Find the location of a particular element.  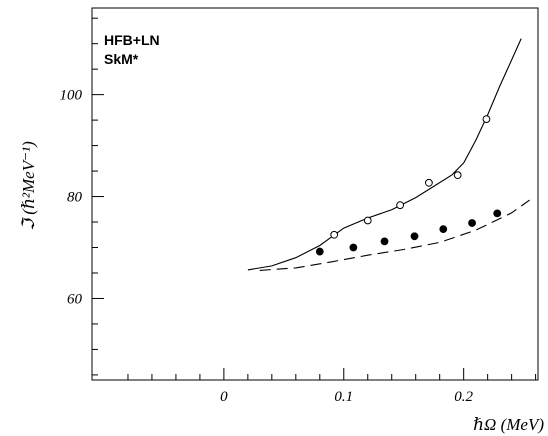

x-tick-label: 0.2 is located at coordinates (463, 397).